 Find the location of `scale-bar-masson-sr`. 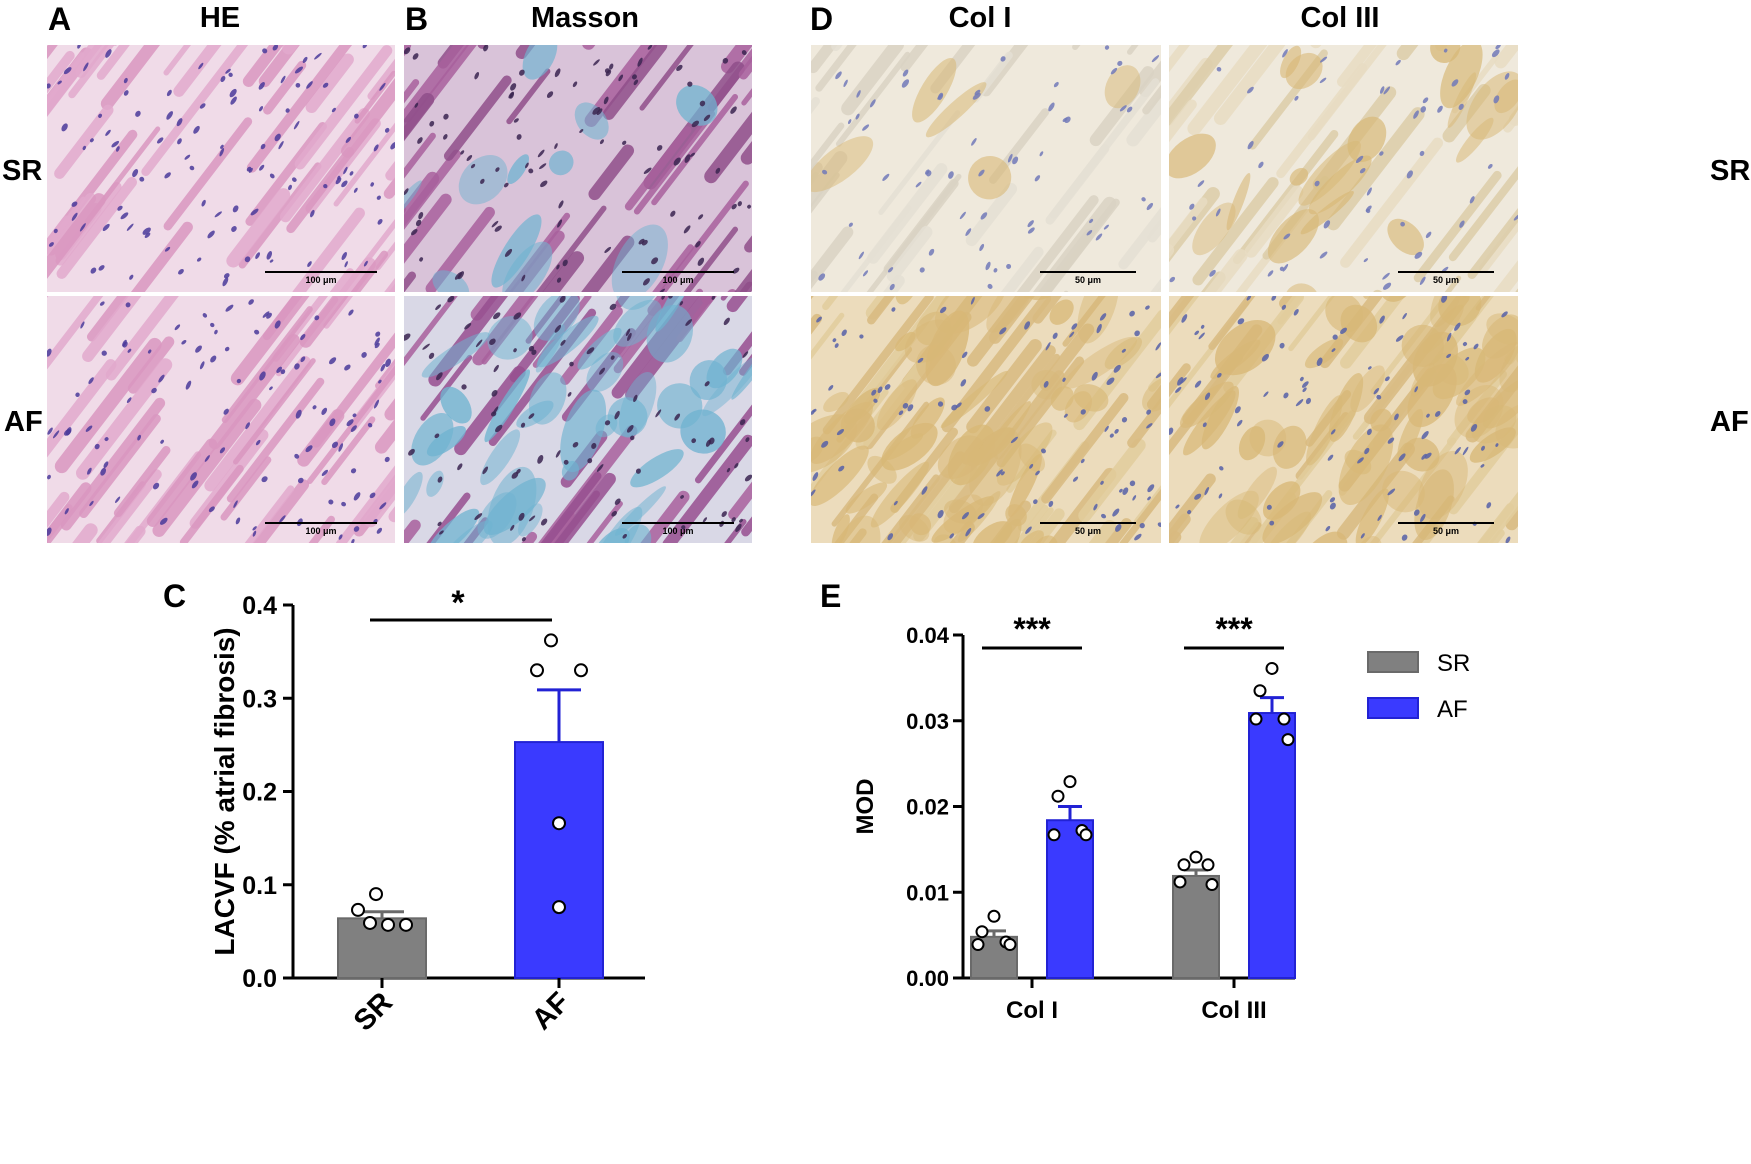

scale-bar-masson-sr is located at coordinates (678, 272).